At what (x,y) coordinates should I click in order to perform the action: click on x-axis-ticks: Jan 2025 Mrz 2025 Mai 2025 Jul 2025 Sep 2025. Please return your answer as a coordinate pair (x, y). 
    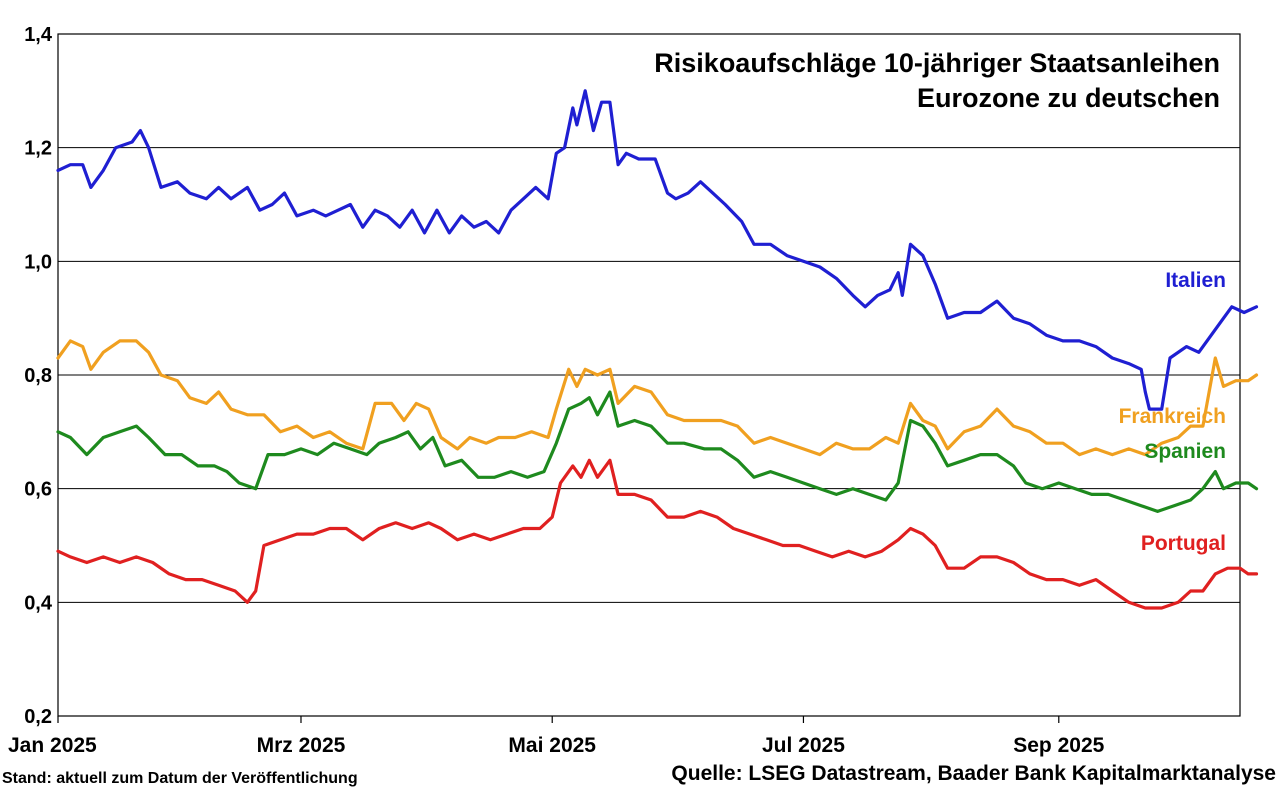
    Looking at the image, I should click on (556, 736).